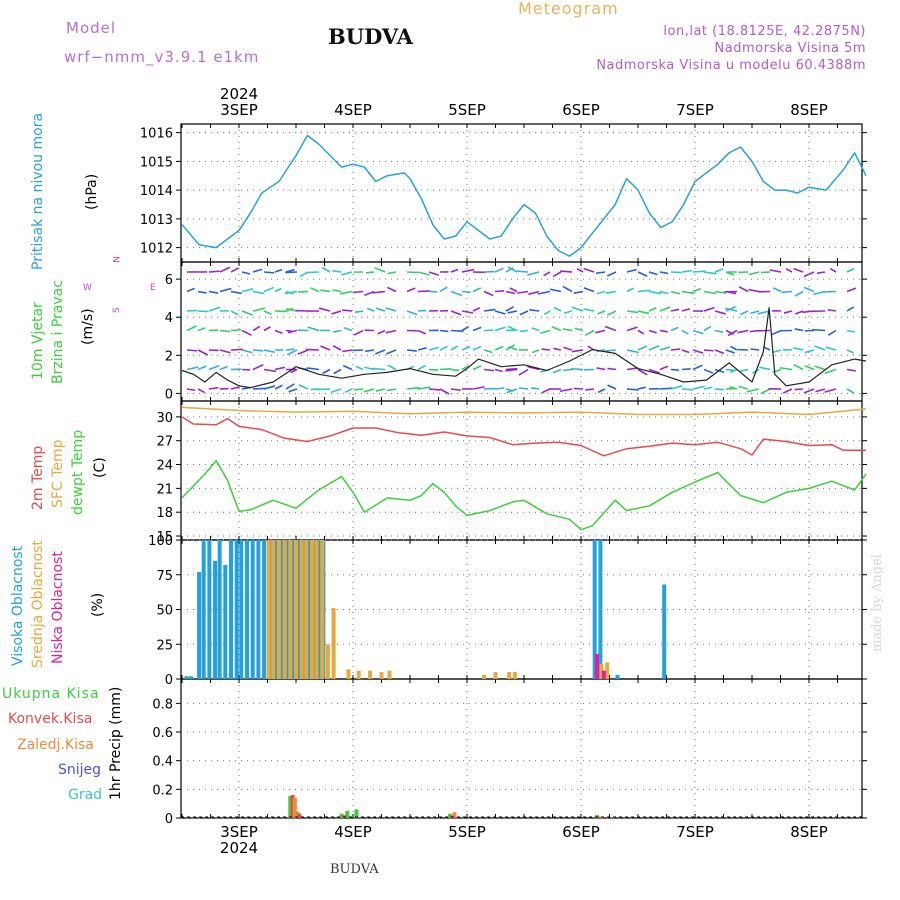 The width and height of the screenshot is (900, 900). I want to click on cloud_cover-ytick-label: 75, so click(164, 576).